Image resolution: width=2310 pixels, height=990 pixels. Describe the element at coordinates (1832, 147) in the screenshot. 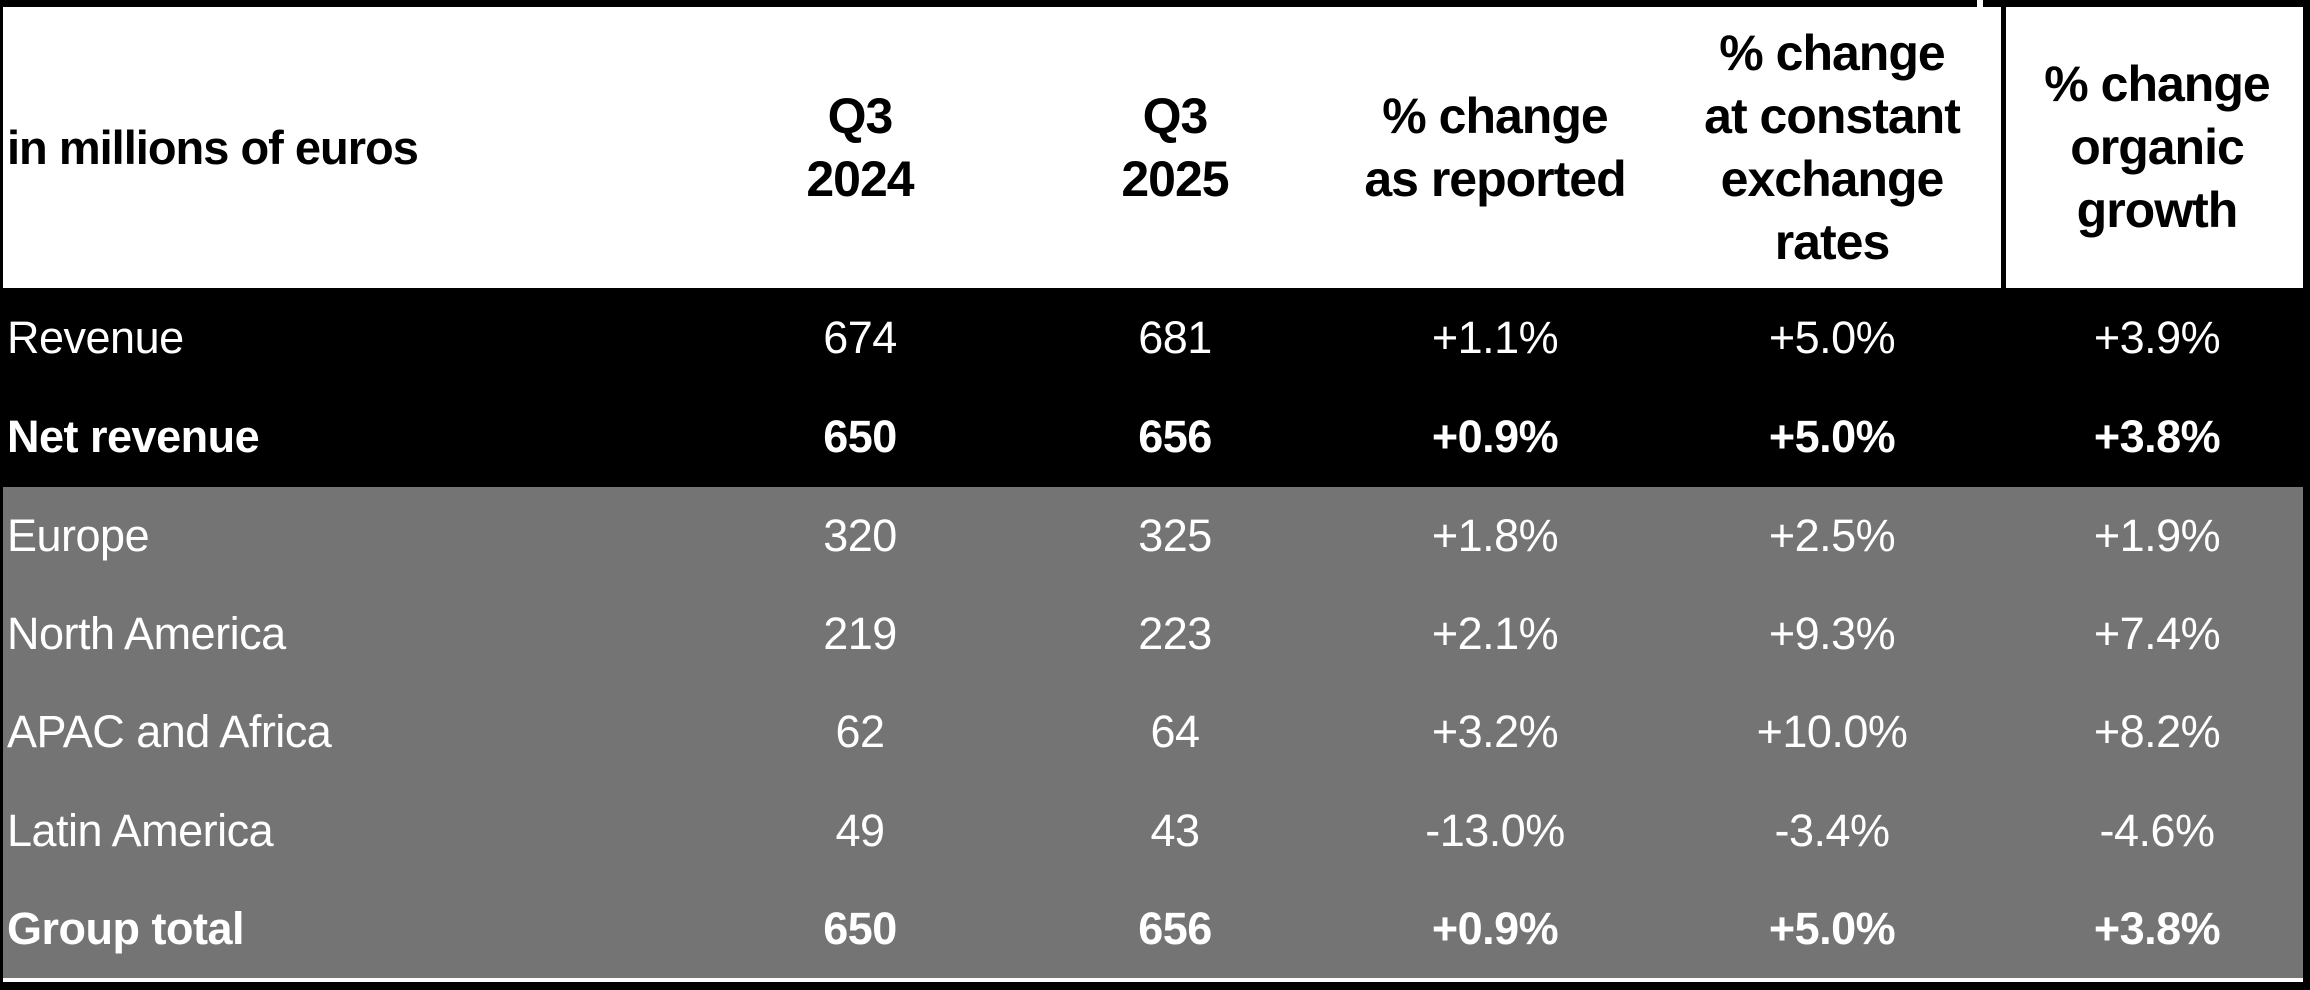

I see `column-header-change-constant-fx: % change at constant exchange rates` at that location.